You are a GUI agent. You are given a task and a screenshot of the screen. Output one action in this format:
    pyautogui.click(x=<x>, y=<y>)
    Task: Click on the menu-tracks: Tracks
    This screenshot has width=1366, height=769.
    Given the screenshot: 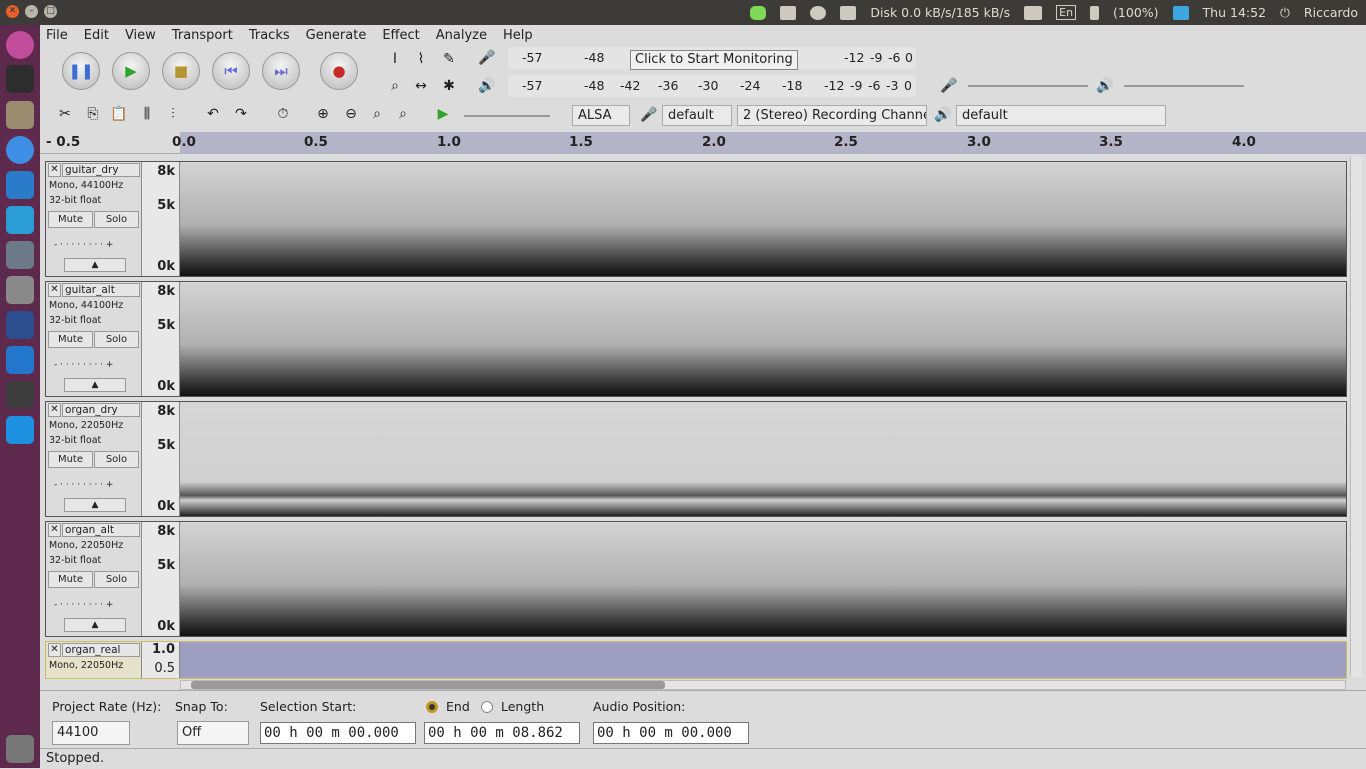 What is the action you would take?
    pyautogui.click(x=269, y=35)
    